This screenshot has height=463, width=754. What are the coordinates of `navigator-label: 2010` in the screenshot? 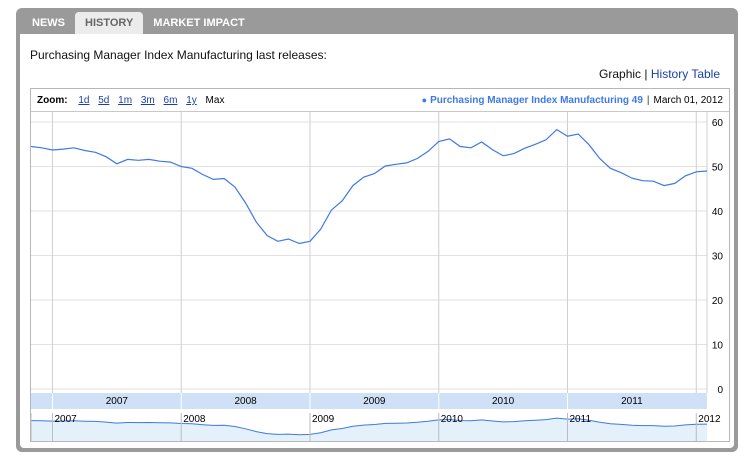 It's located at (452, 419).